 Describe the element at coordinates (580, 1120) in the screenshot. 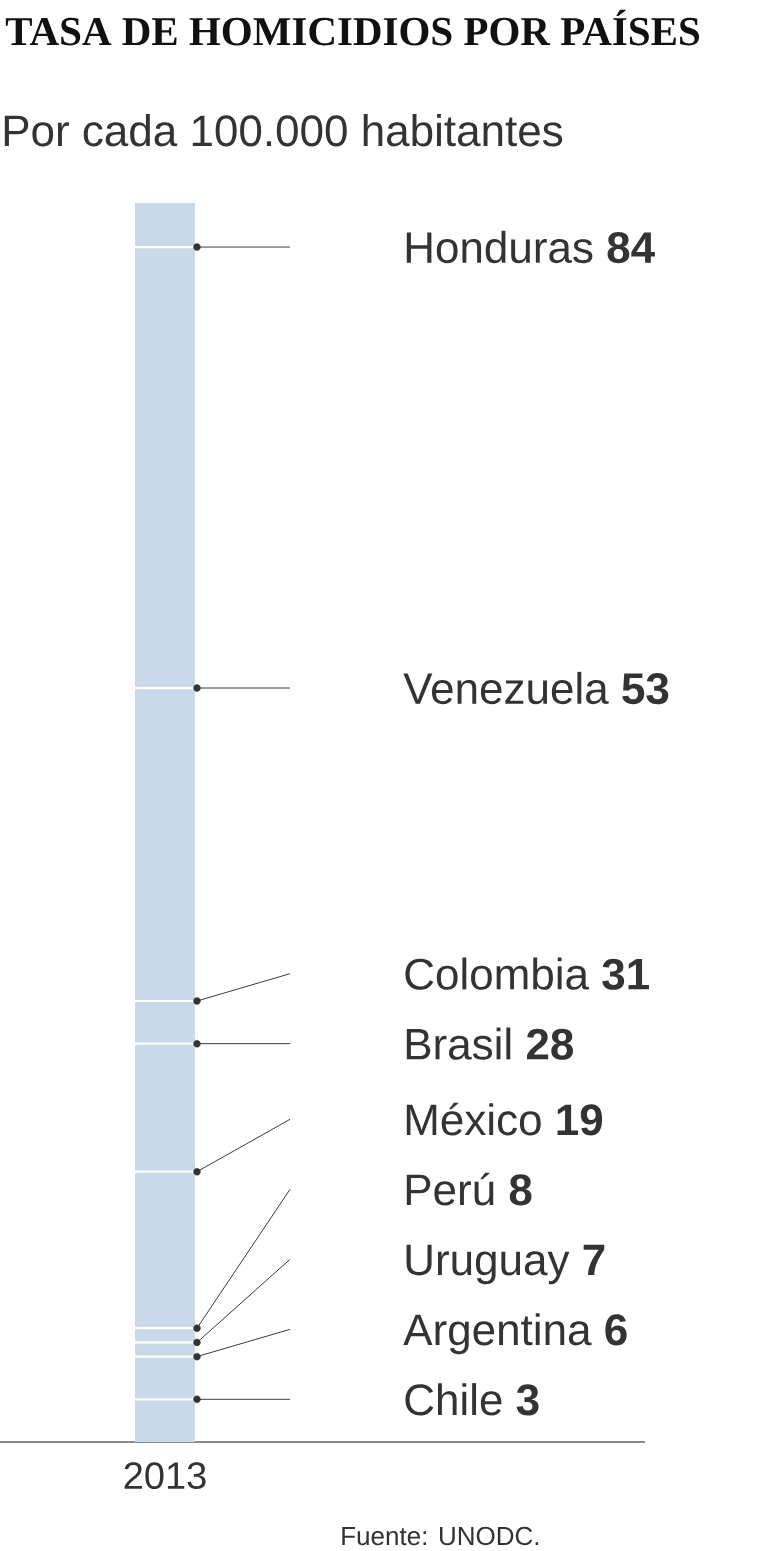

I see `data-label: 19` at that location.